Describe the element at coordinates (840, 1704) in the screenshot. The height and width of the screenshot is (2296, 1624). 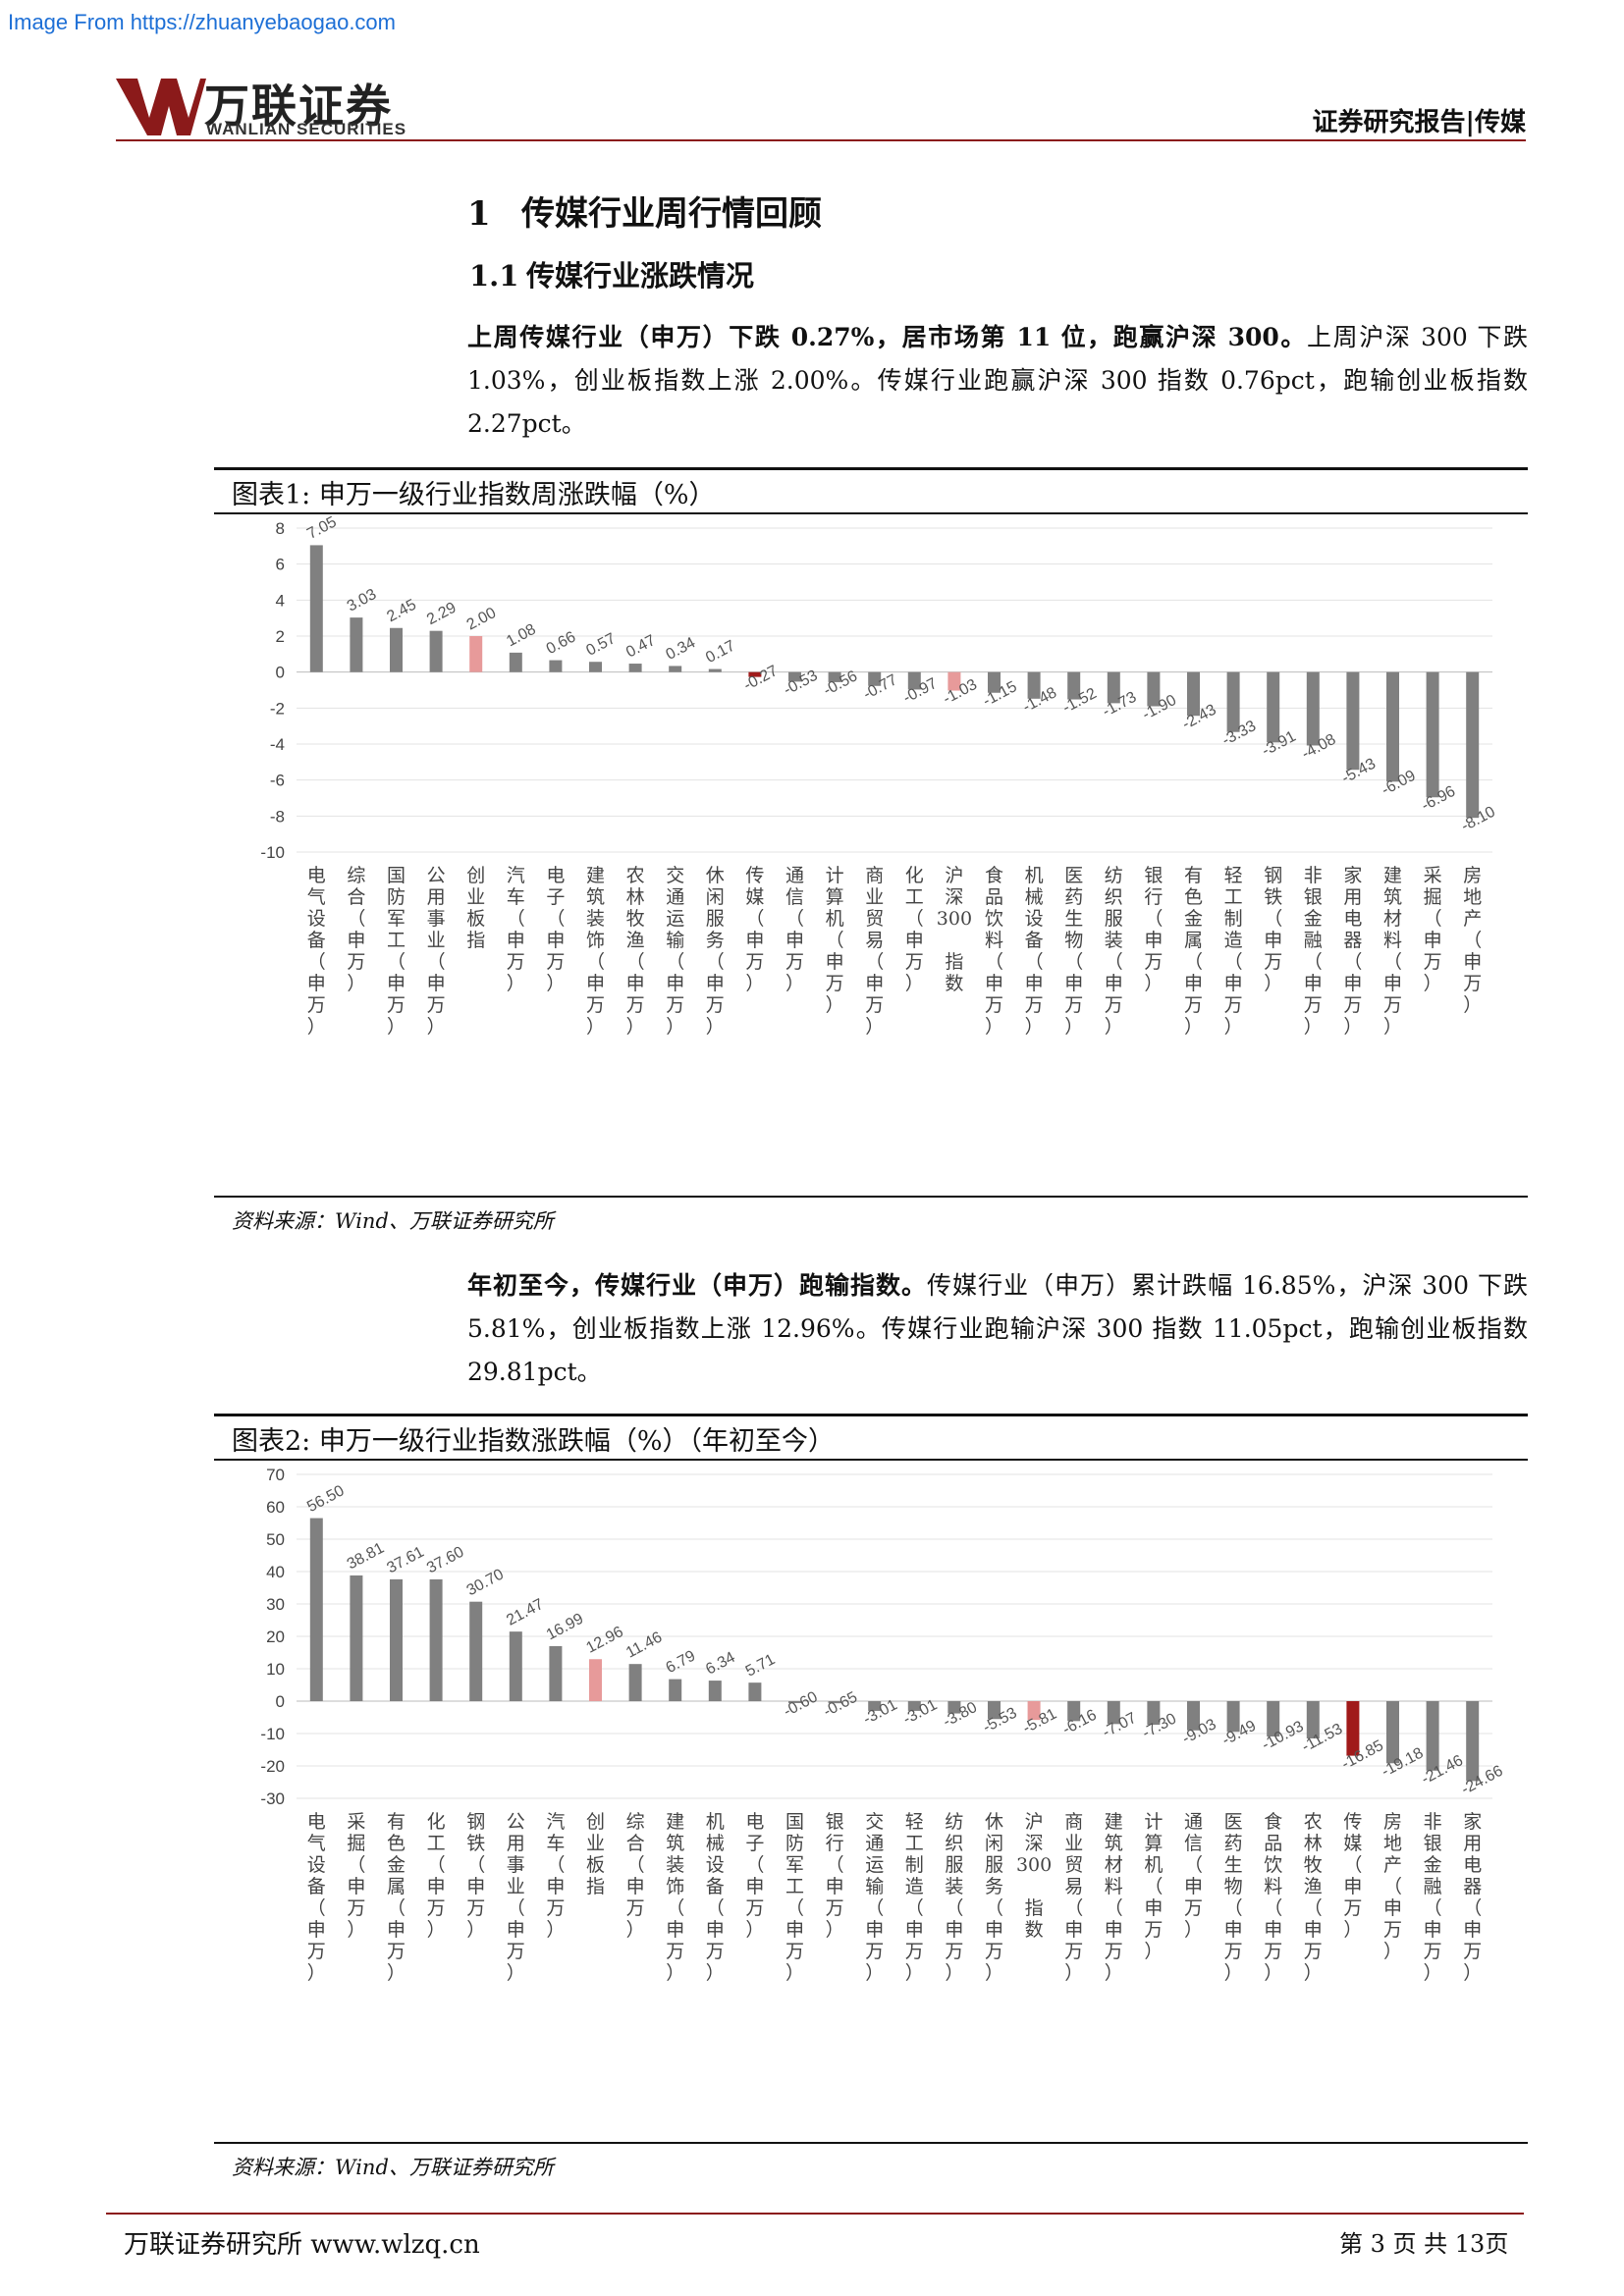
I see `ytd-data-label: -0.65` at that location.